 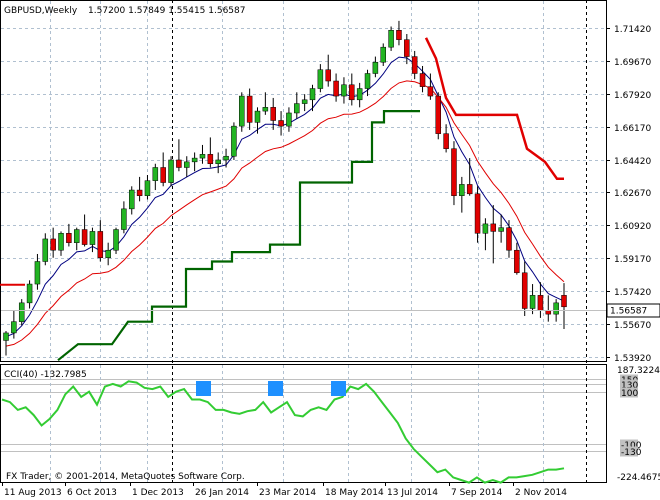 What do you see at coordinates (287, 493) in the screenshot?
I see `time-tick-label: 23 Mar 2014` at bounding box center [287, 493].